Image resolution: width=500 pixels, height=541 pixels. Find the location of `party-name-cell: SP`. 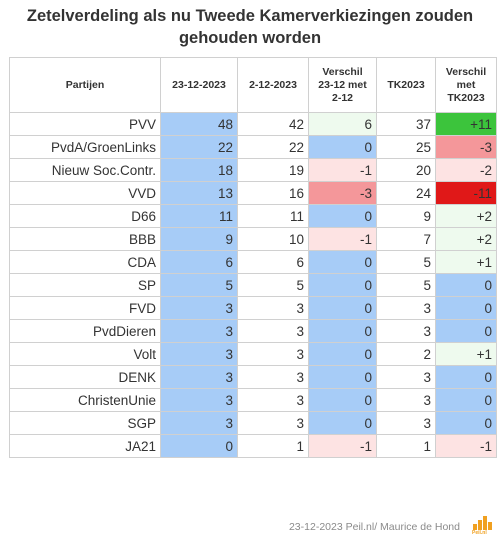

party-name-cell: SP is located at coordinates (85, 285).